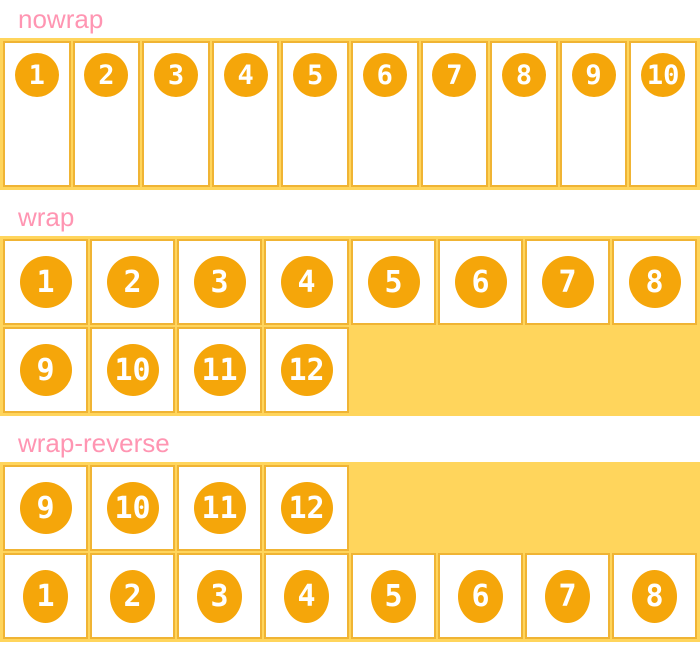 Image resolution: width=700 pixels, height=648 pixels. What do you see at coordinates (94, 443) in the screenshot?
I see `section-label-wrap-reverse: wrap-reverse` at bounding box center [94, 443].